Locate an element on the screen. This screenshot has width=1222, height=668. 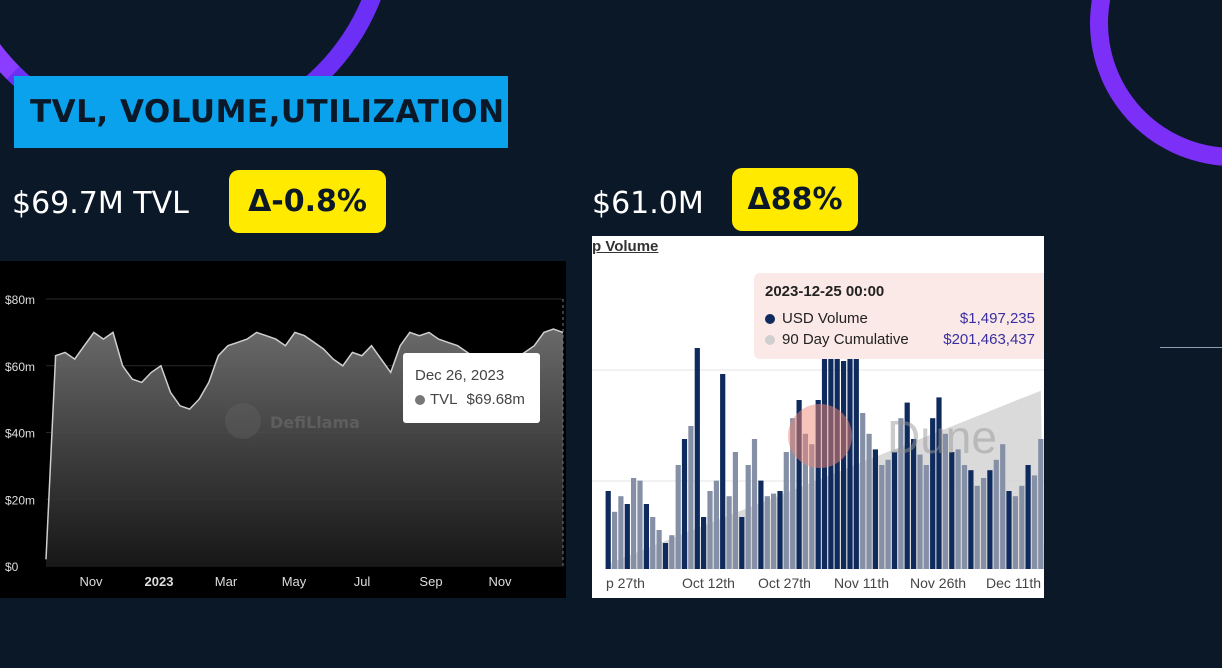
cumulative-dot-icon is located at coordinates (770, 339).